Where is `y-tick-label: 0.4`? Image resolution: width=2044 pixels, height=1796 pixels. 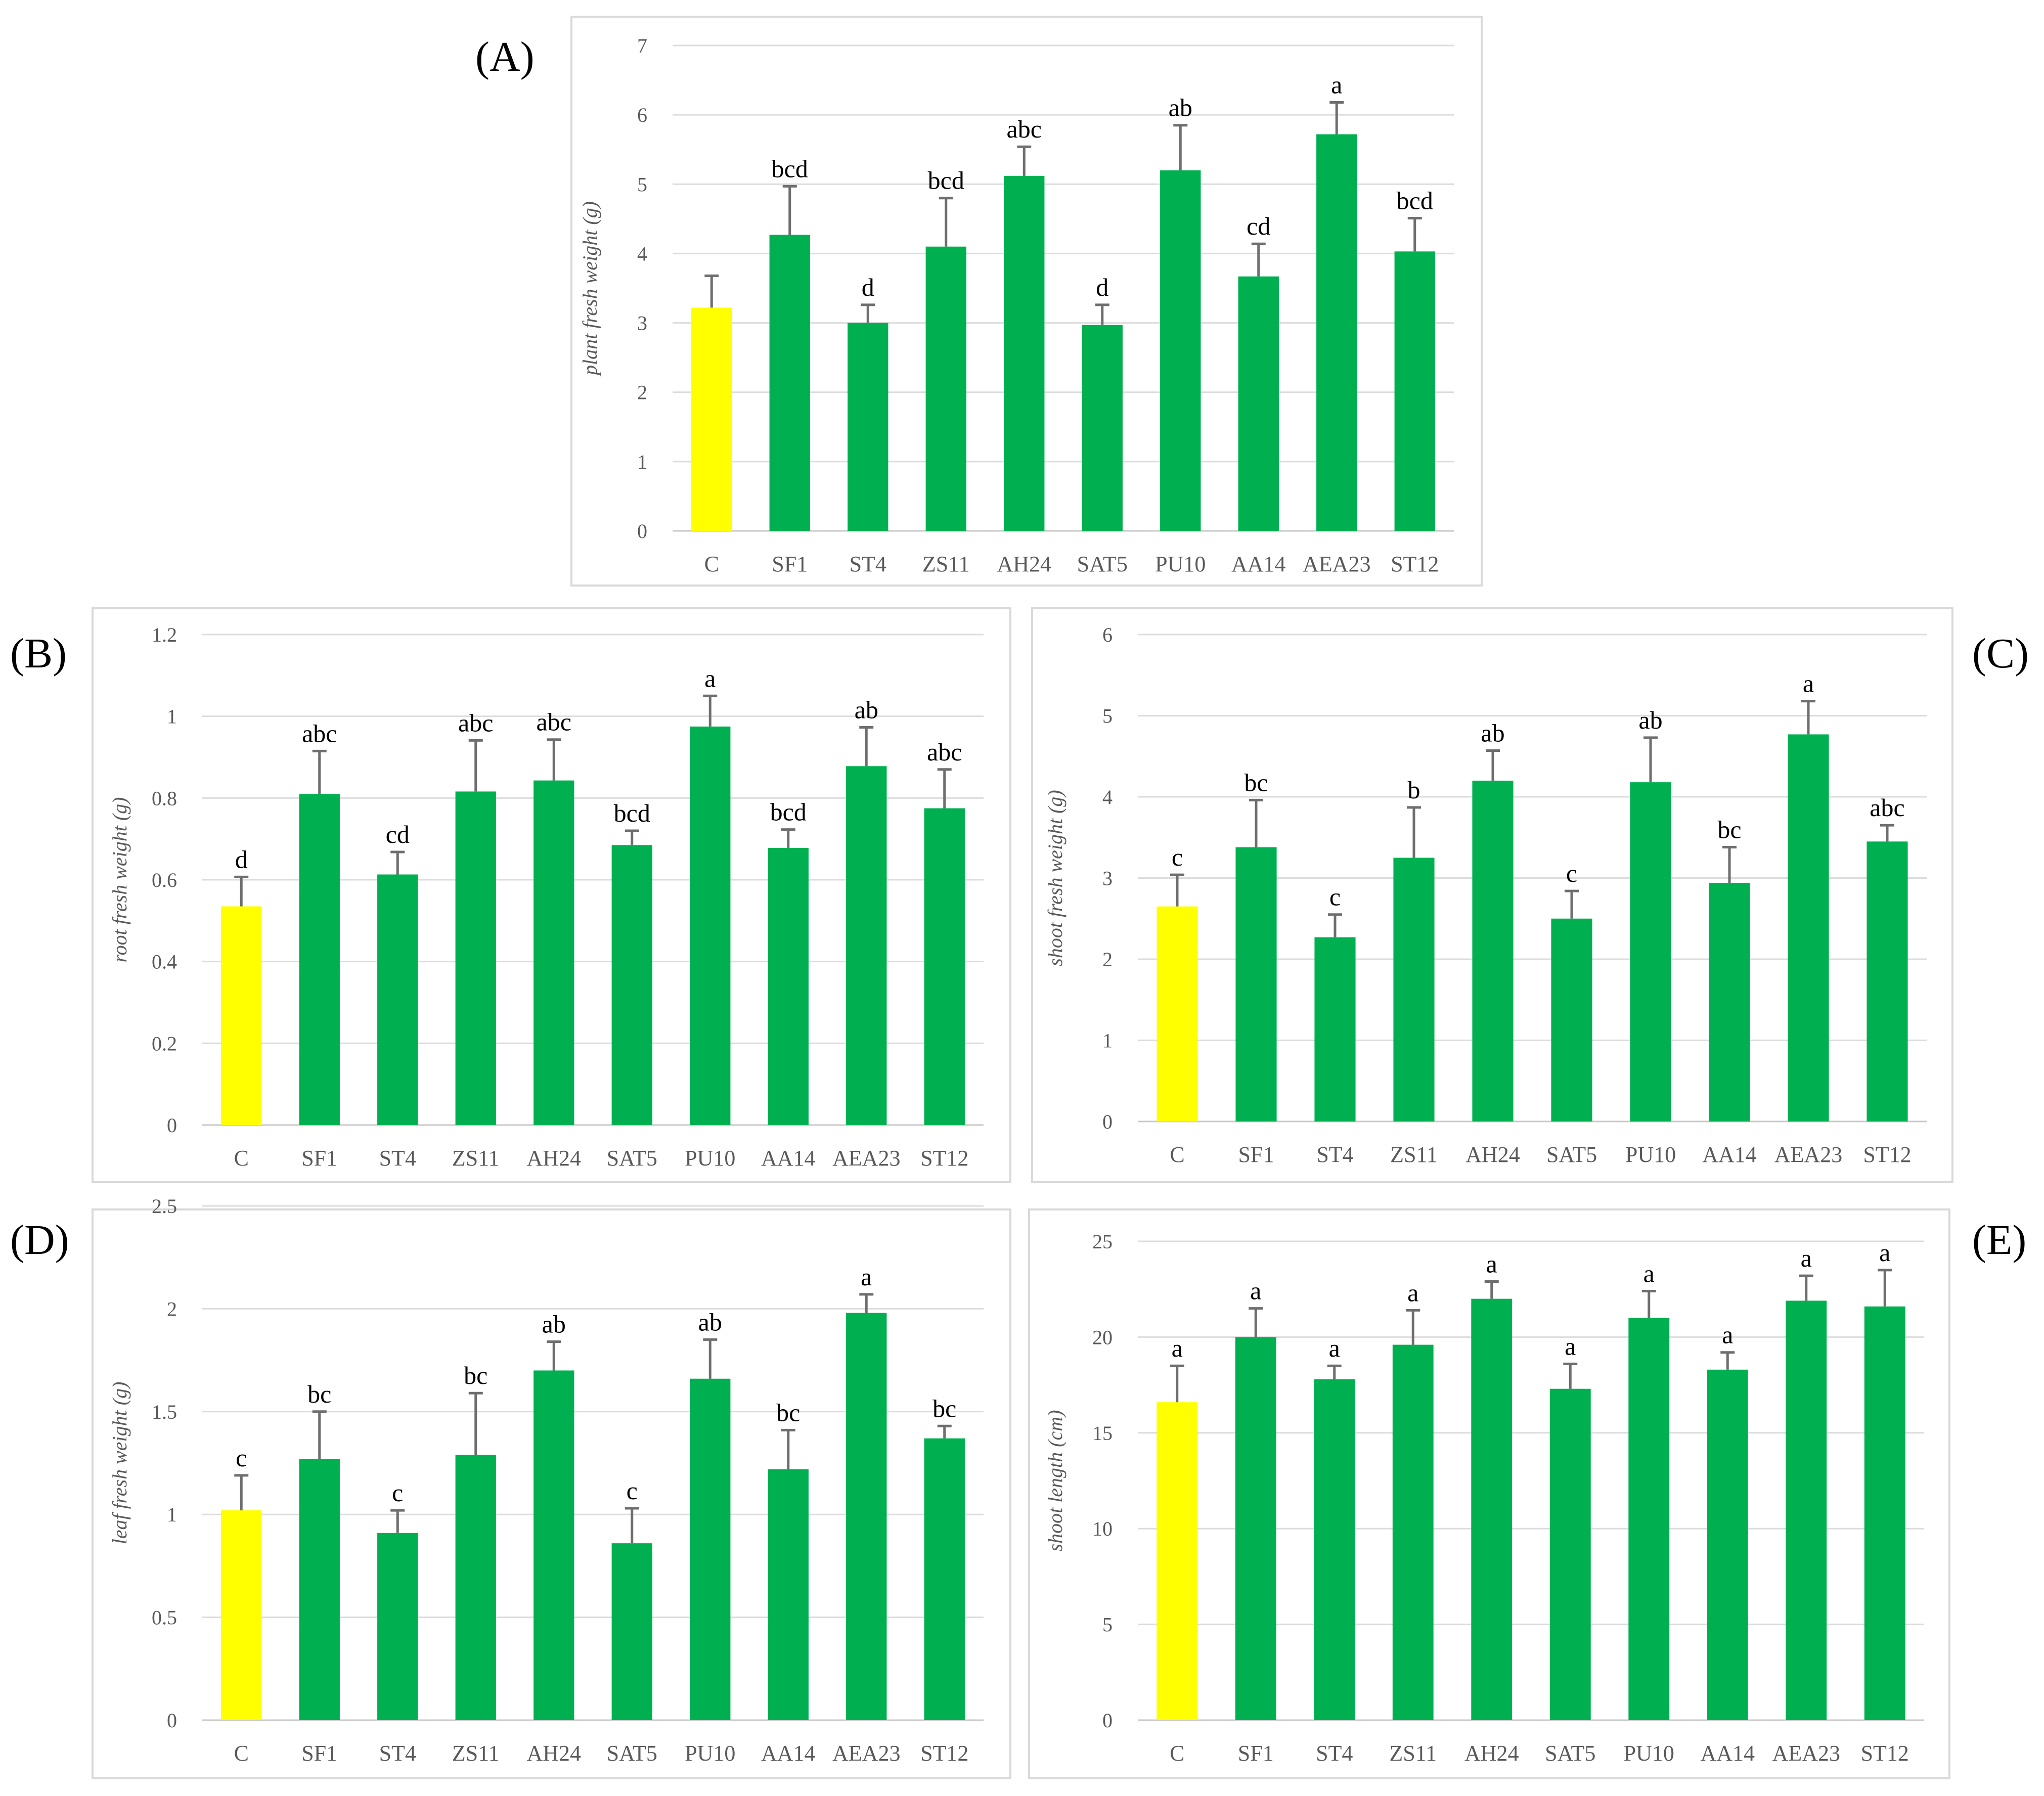
y-tick-label: 0.4 is located at coordinates (164, 962).